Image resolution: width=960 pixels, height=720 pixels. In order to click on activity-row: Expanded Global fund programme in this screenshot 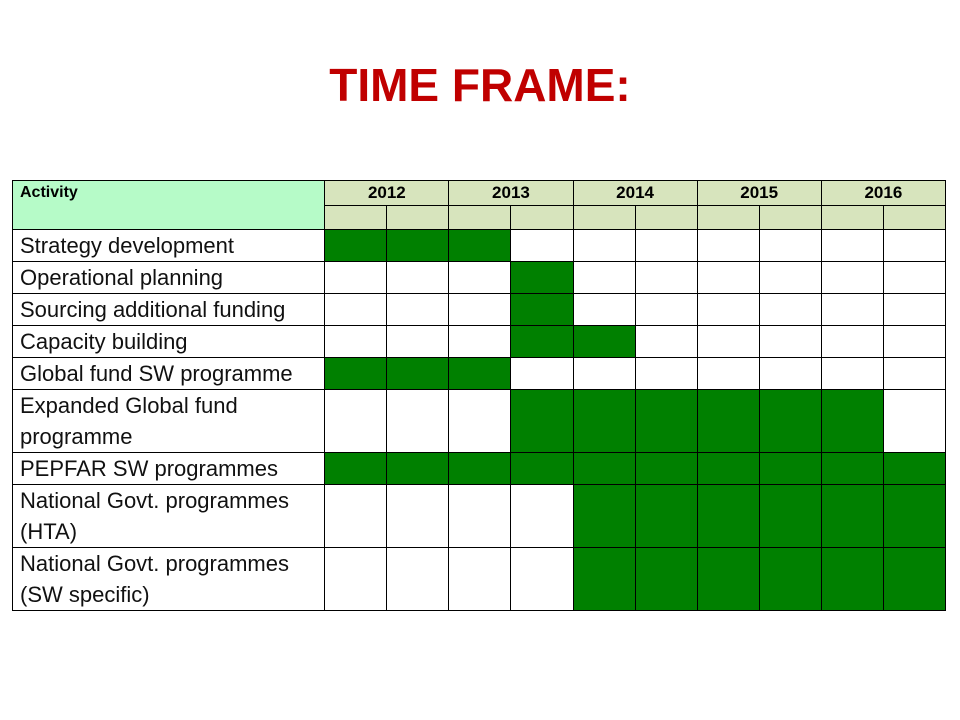, I will do `click(479, 421)`.